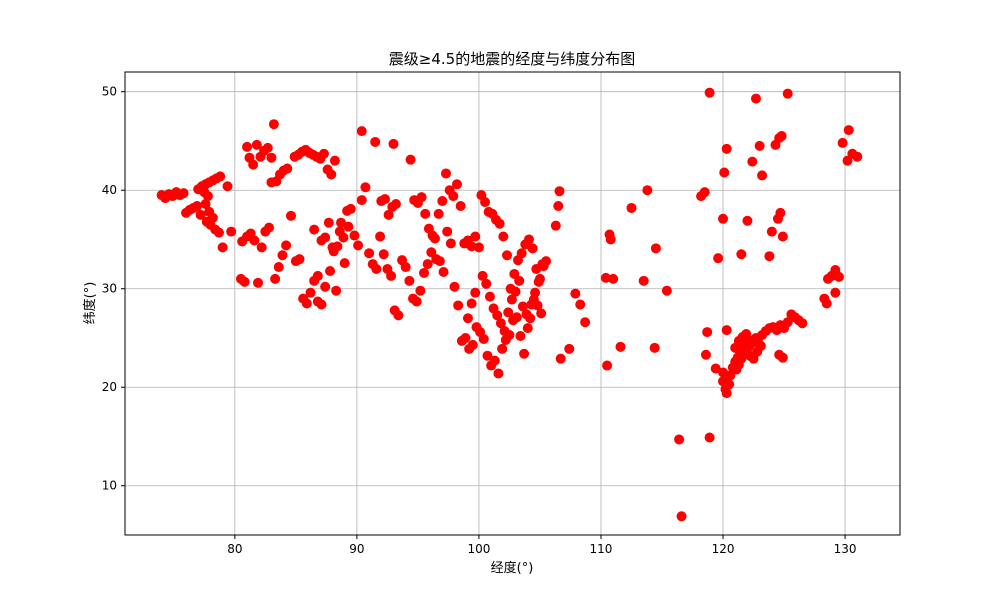  Describe the element at coordinates (109, 92) in the screenshot. I see `y-tick-label: 50` at that location.